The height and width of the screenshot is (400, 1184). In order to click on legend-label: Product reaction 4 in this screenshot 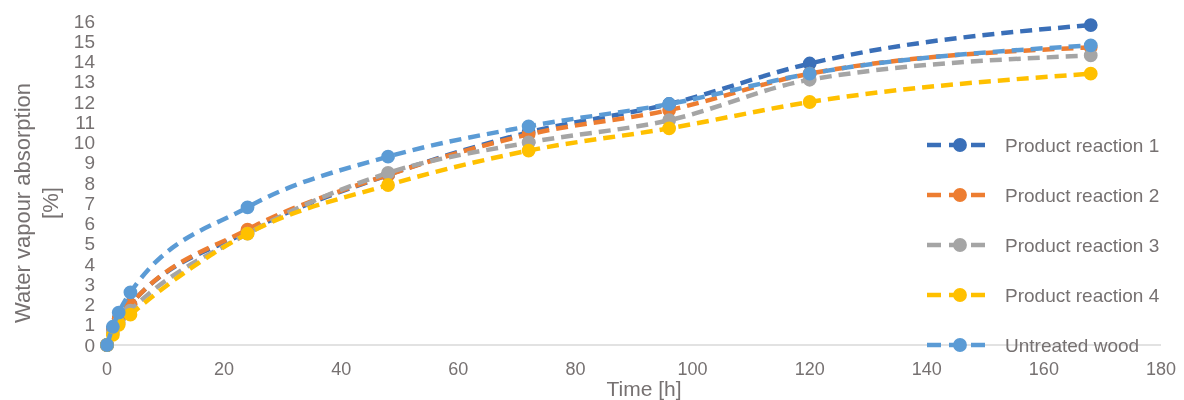, I will do `click(1082, 295)`.